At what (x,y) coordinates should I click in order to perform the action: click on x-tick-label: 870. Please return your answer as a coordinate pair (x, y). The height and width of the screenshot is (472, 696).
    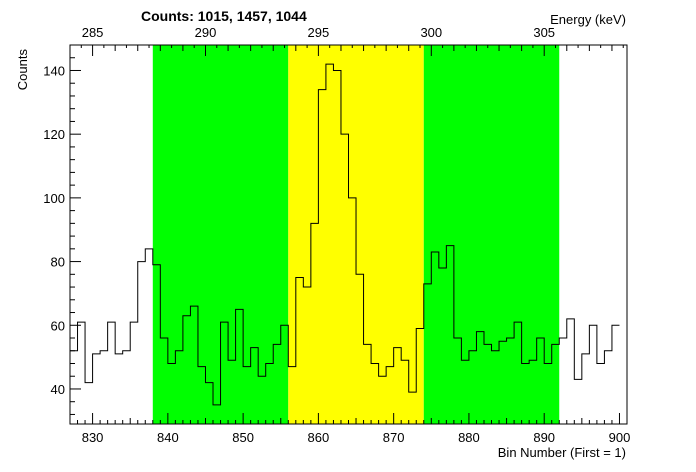
    Looking at the image, I should click on (394, 437).